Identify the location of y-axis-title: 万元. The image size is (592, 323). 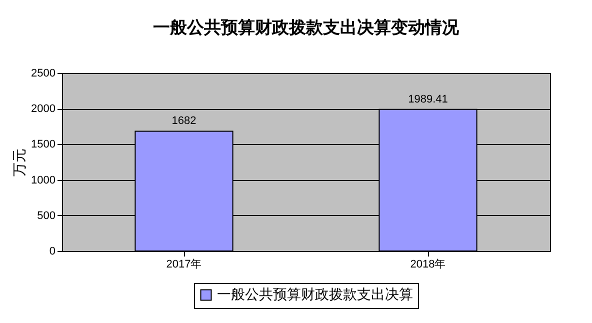
(19, 162).